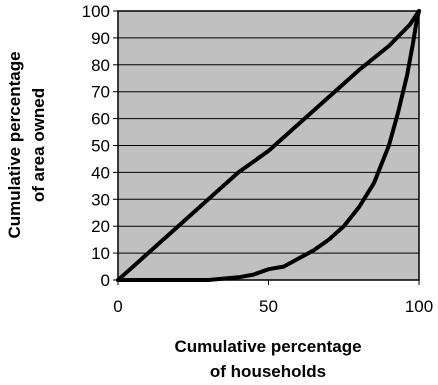 Image resolution: width=438 pixels, height=385 pixels. What do you see at coordinates (100, 253) in the screenshot?
I see `y-tick-label: 10` at bounding box center [100, 253].